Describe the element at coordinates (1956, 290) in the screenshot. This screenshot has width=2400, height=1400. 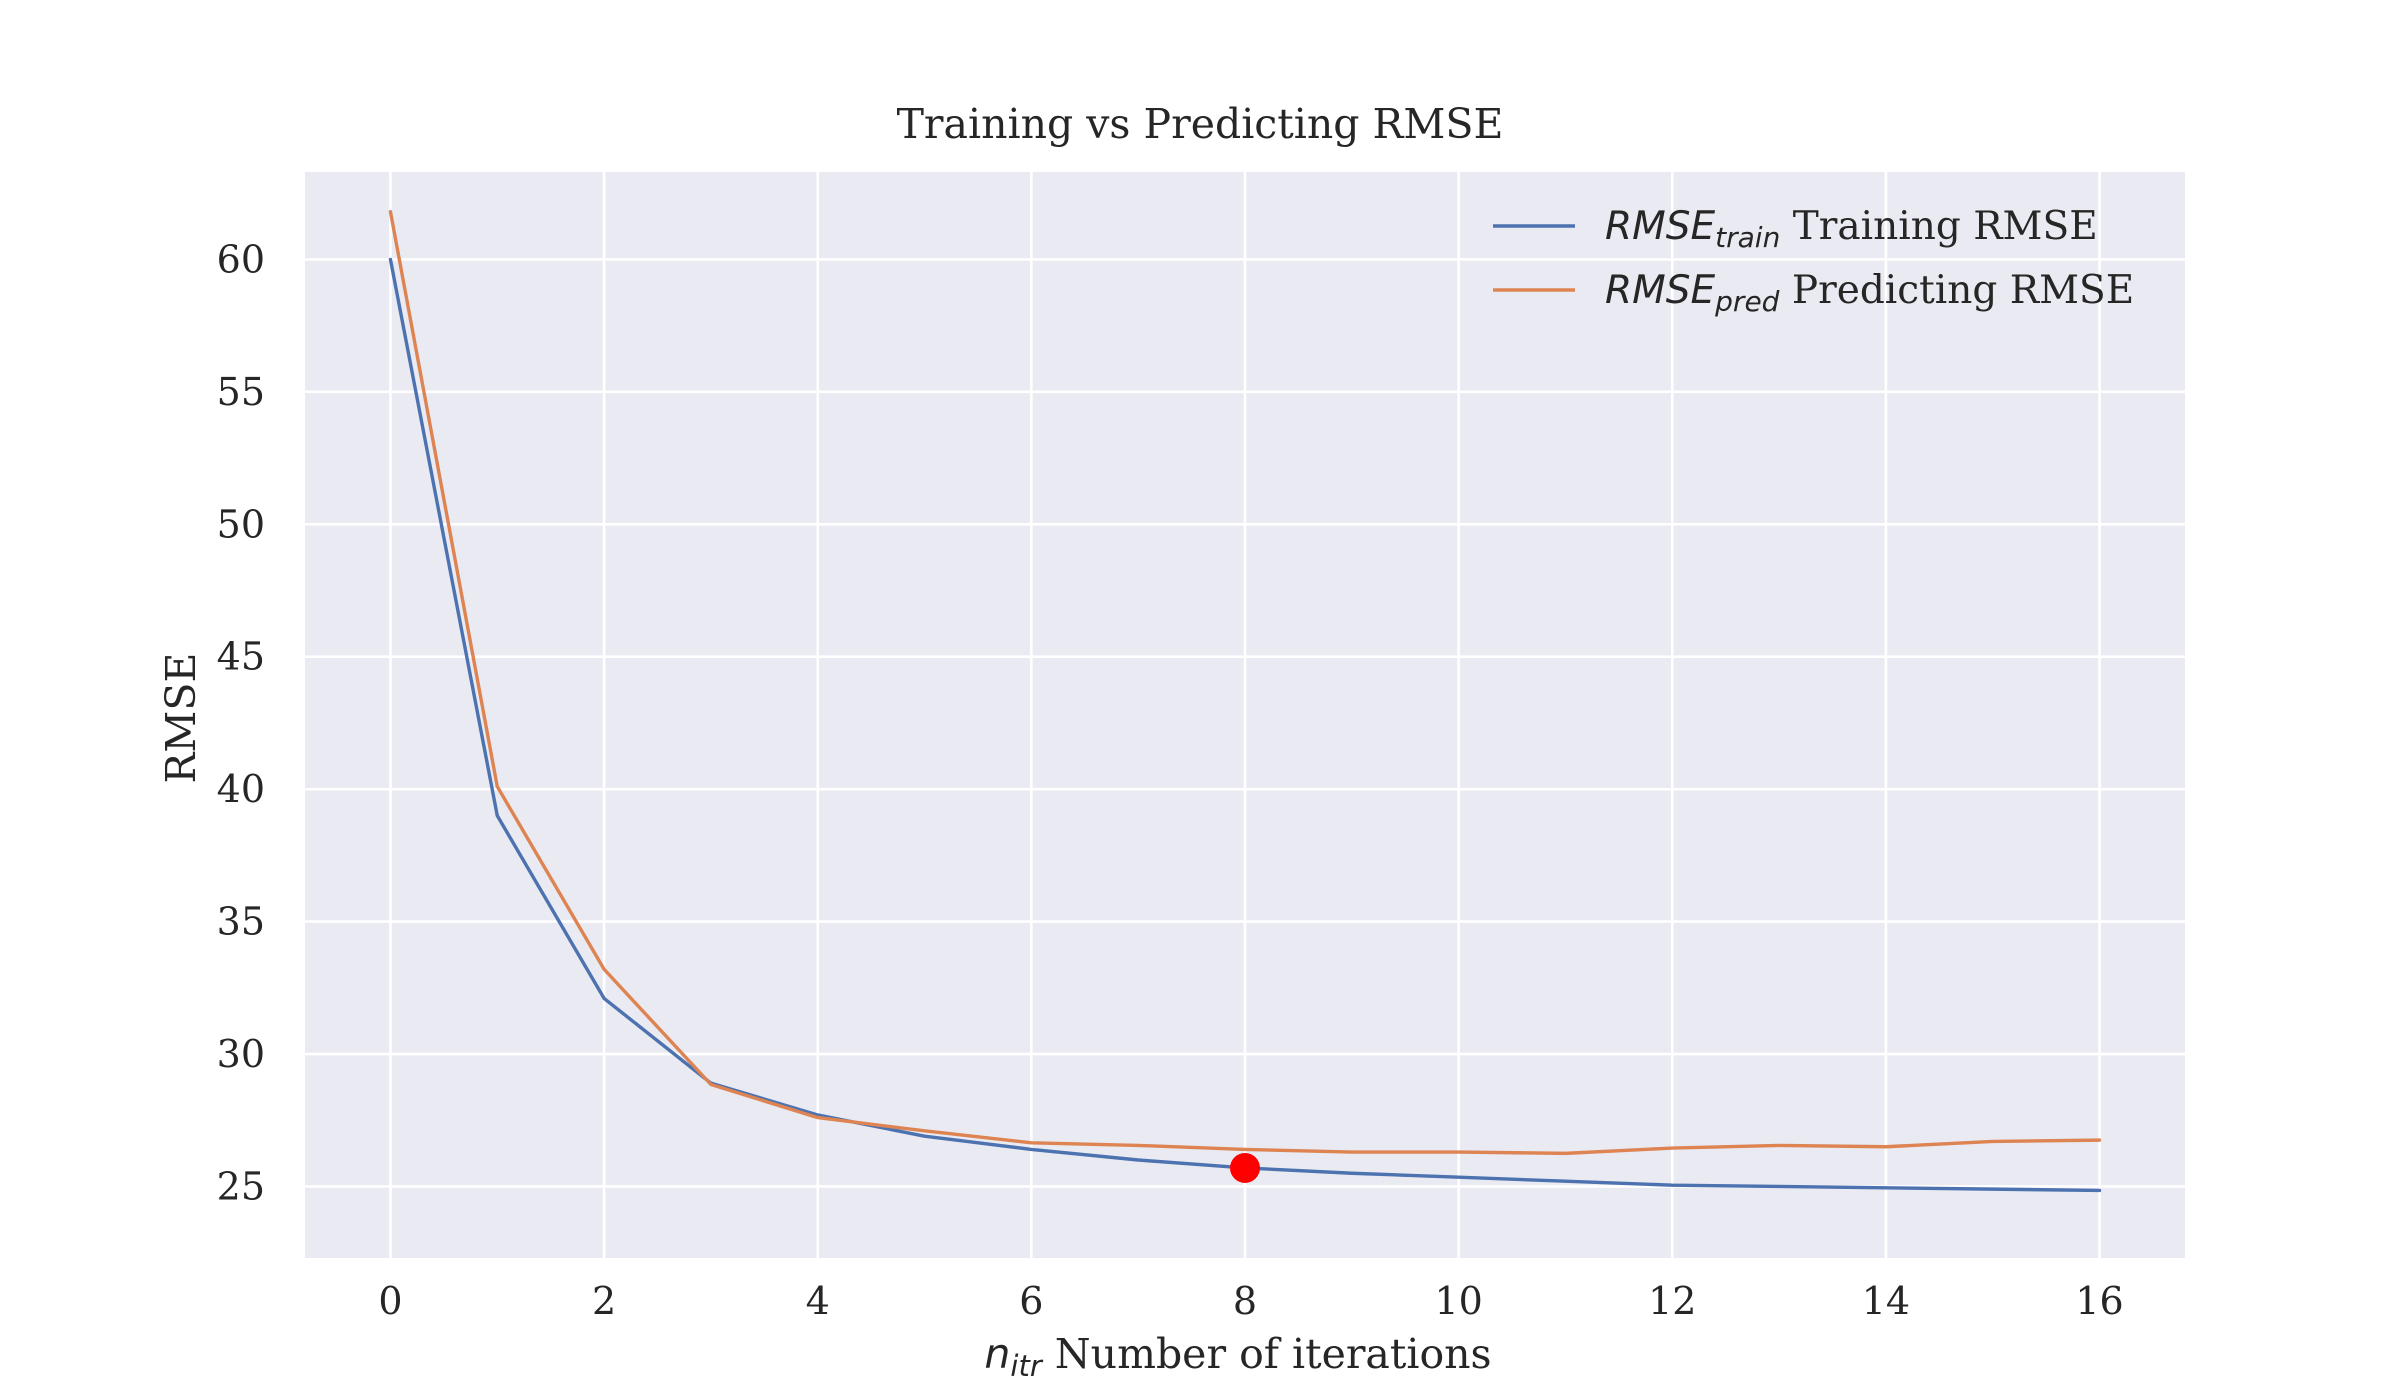
I see `legend-label-text: Predicting RMSE` at that location.